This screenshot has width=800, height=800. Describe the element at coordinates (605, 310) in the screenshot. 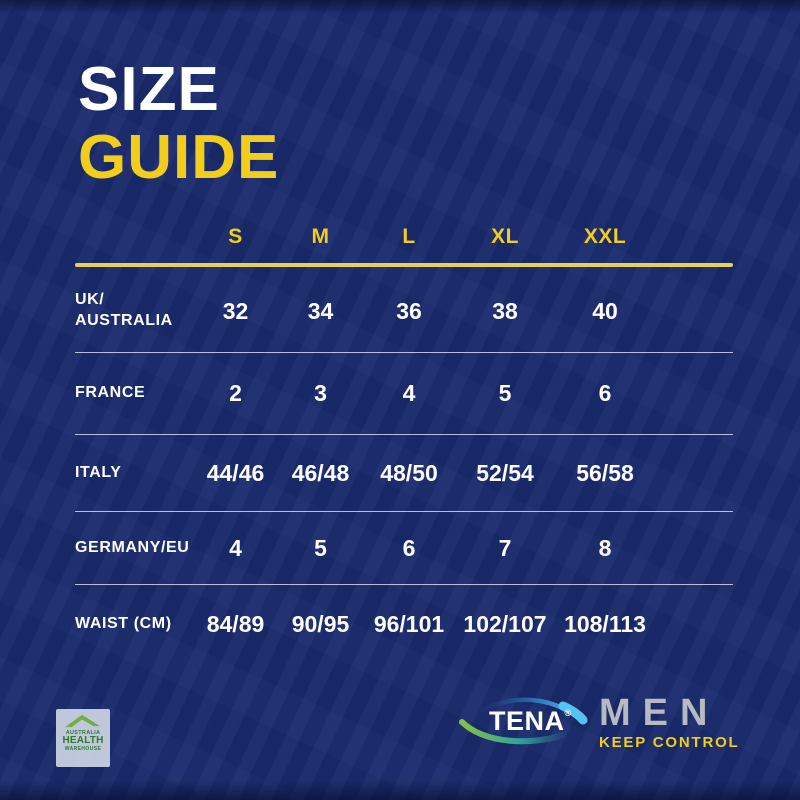

I see `table-cell: 40` at that location.